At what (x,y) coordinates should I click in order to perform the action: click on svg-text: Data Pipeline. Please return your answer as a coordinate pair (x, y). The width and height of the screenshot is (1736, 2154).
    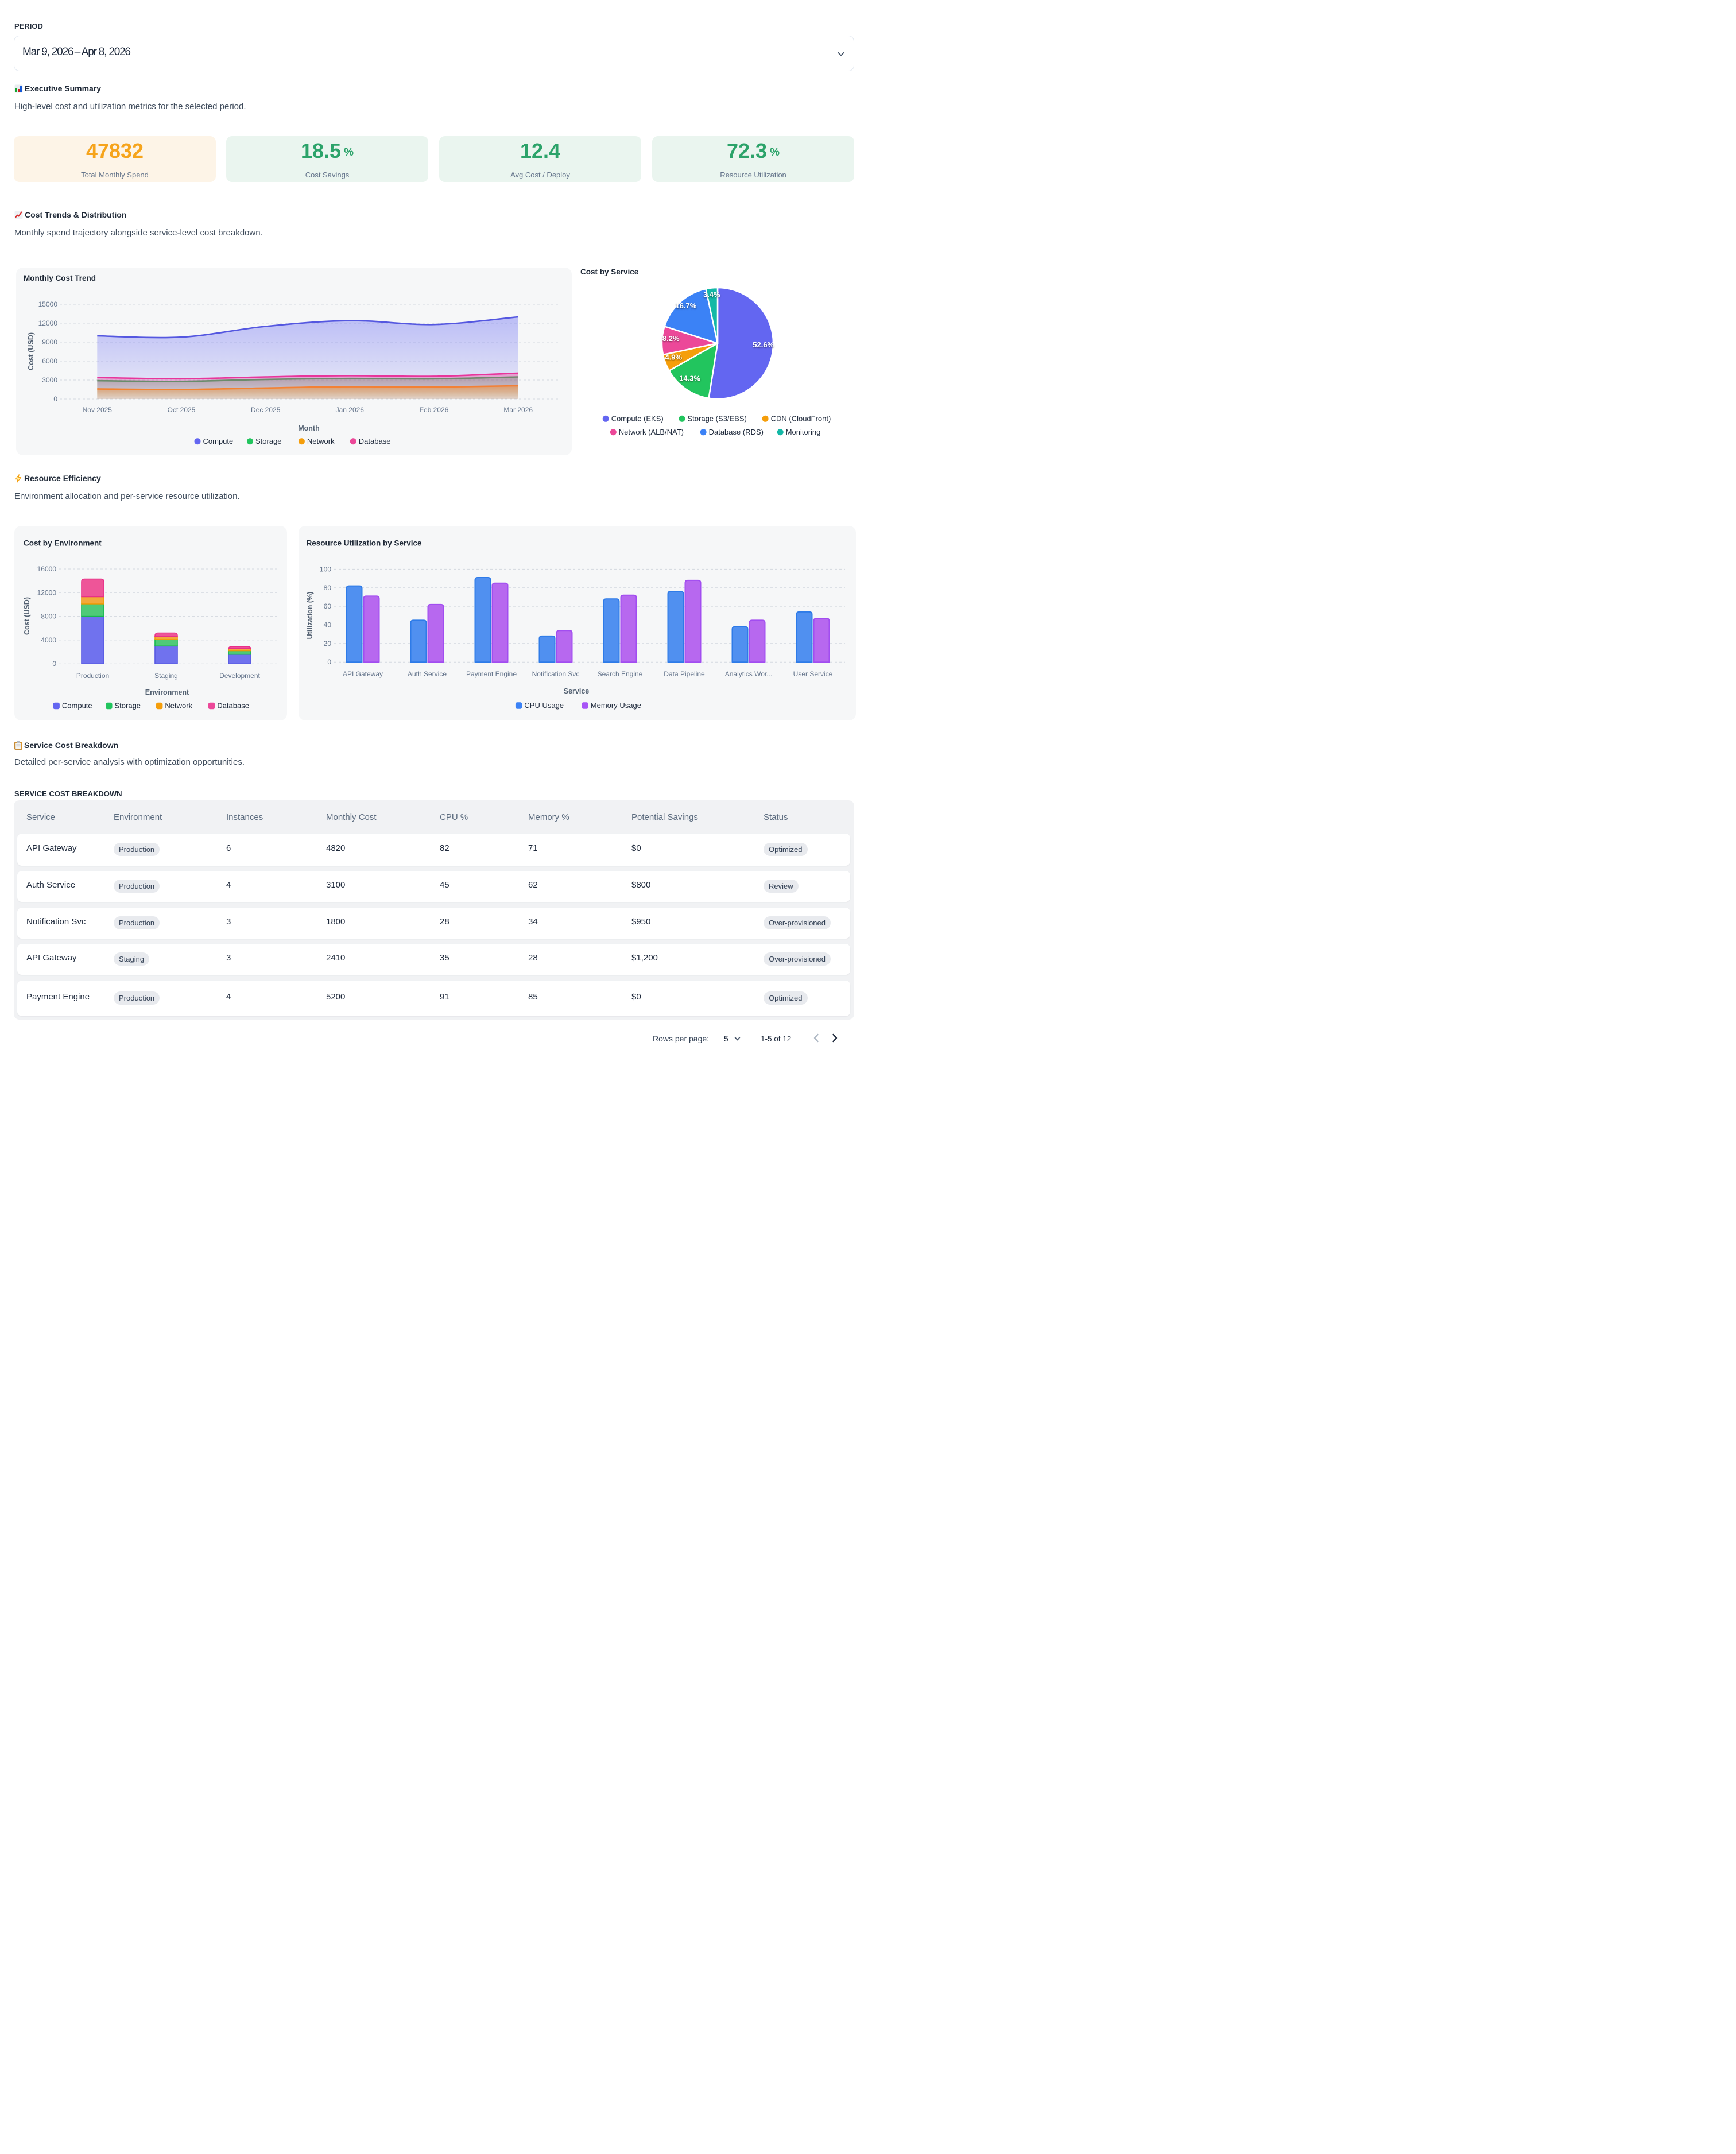
    Looking at the image, I should click on (684, 674).